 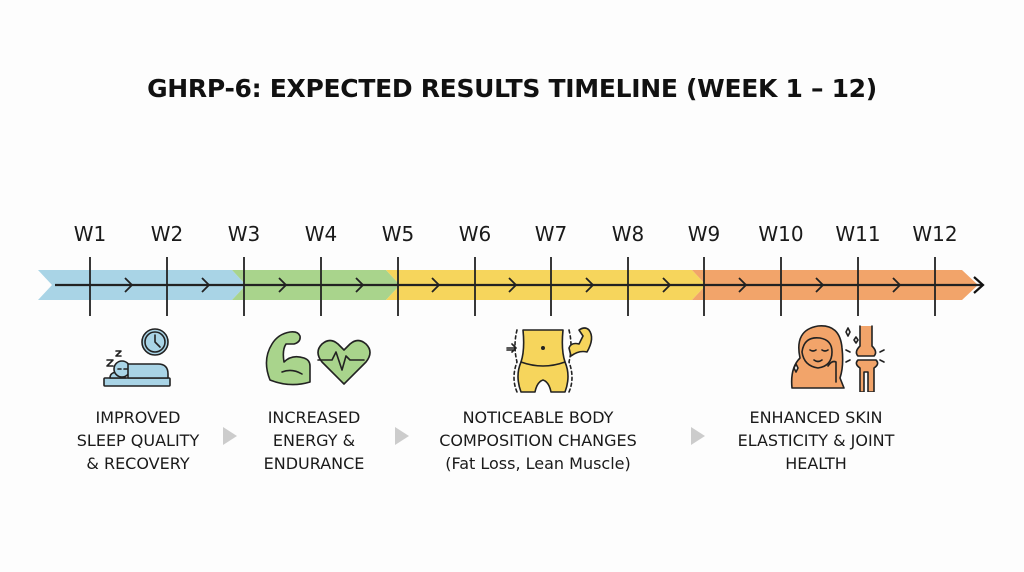 I want to click on timeline-band, so click(x=511, y=286).